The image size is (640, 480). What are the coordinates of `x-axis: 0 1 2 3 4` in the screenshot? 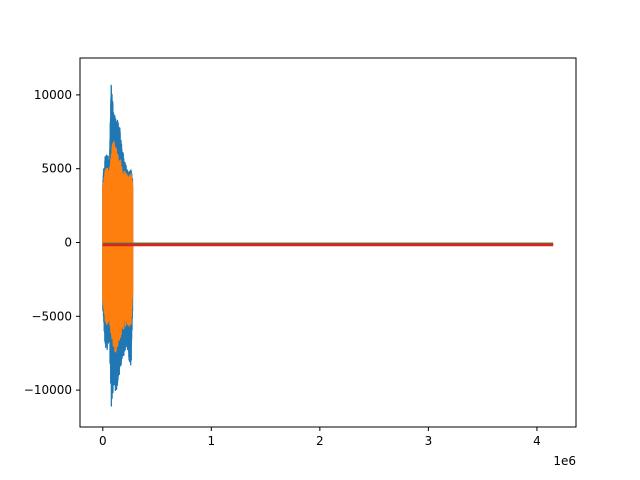 It's located at (320, 437).